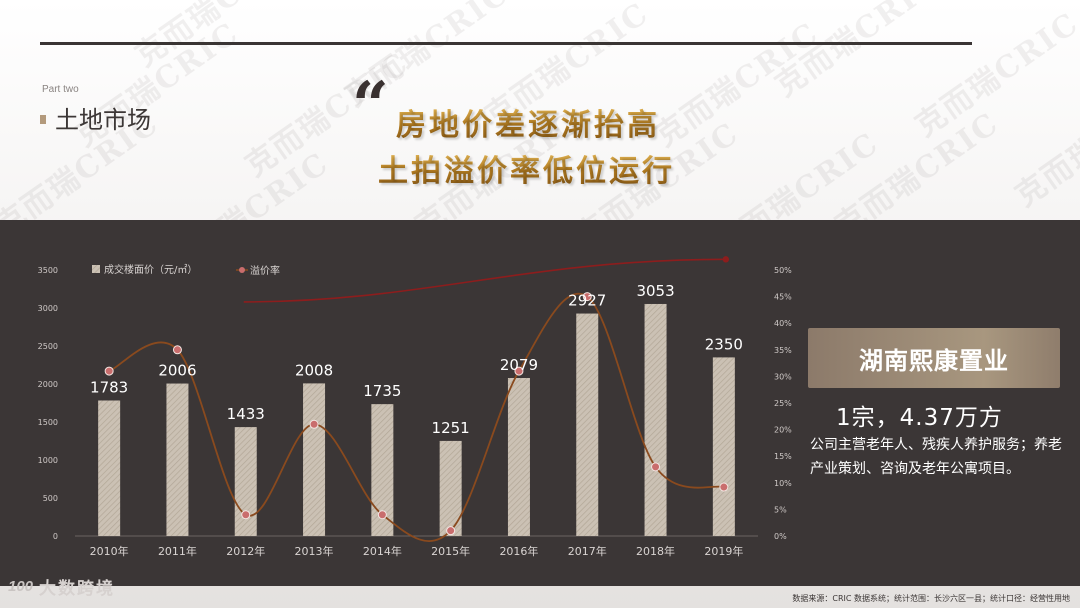  Describe the element at coordinates (780, 509) in the screenshot. I see `y-right-tick-label: 5%` at that location.